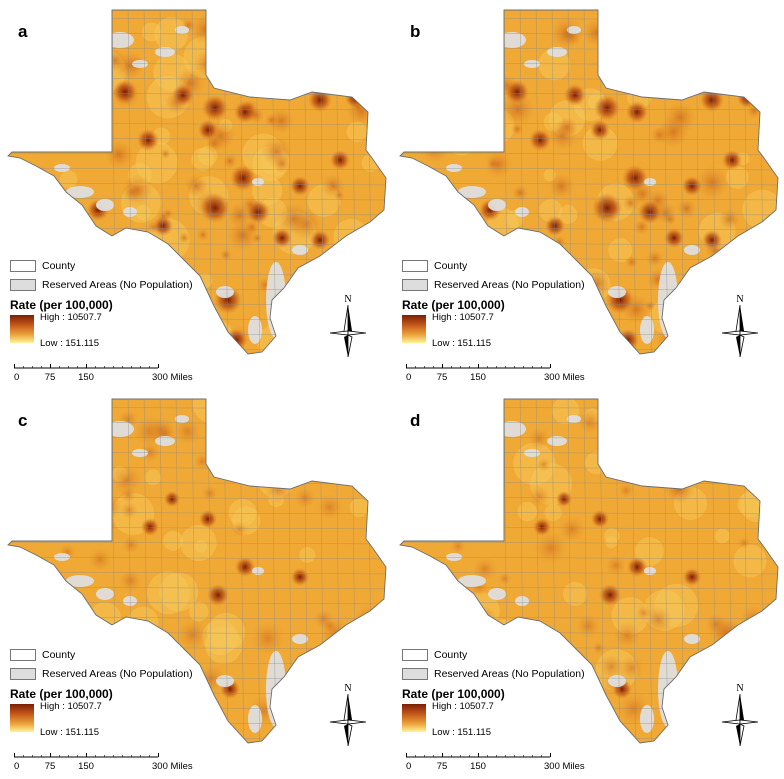 Image resolution: width=784 pixels, height=779 pixels. Describe the element at coordinates (453, 694) in the screenshot. I see `rate-title: Rate (per 100,000)` at that location.